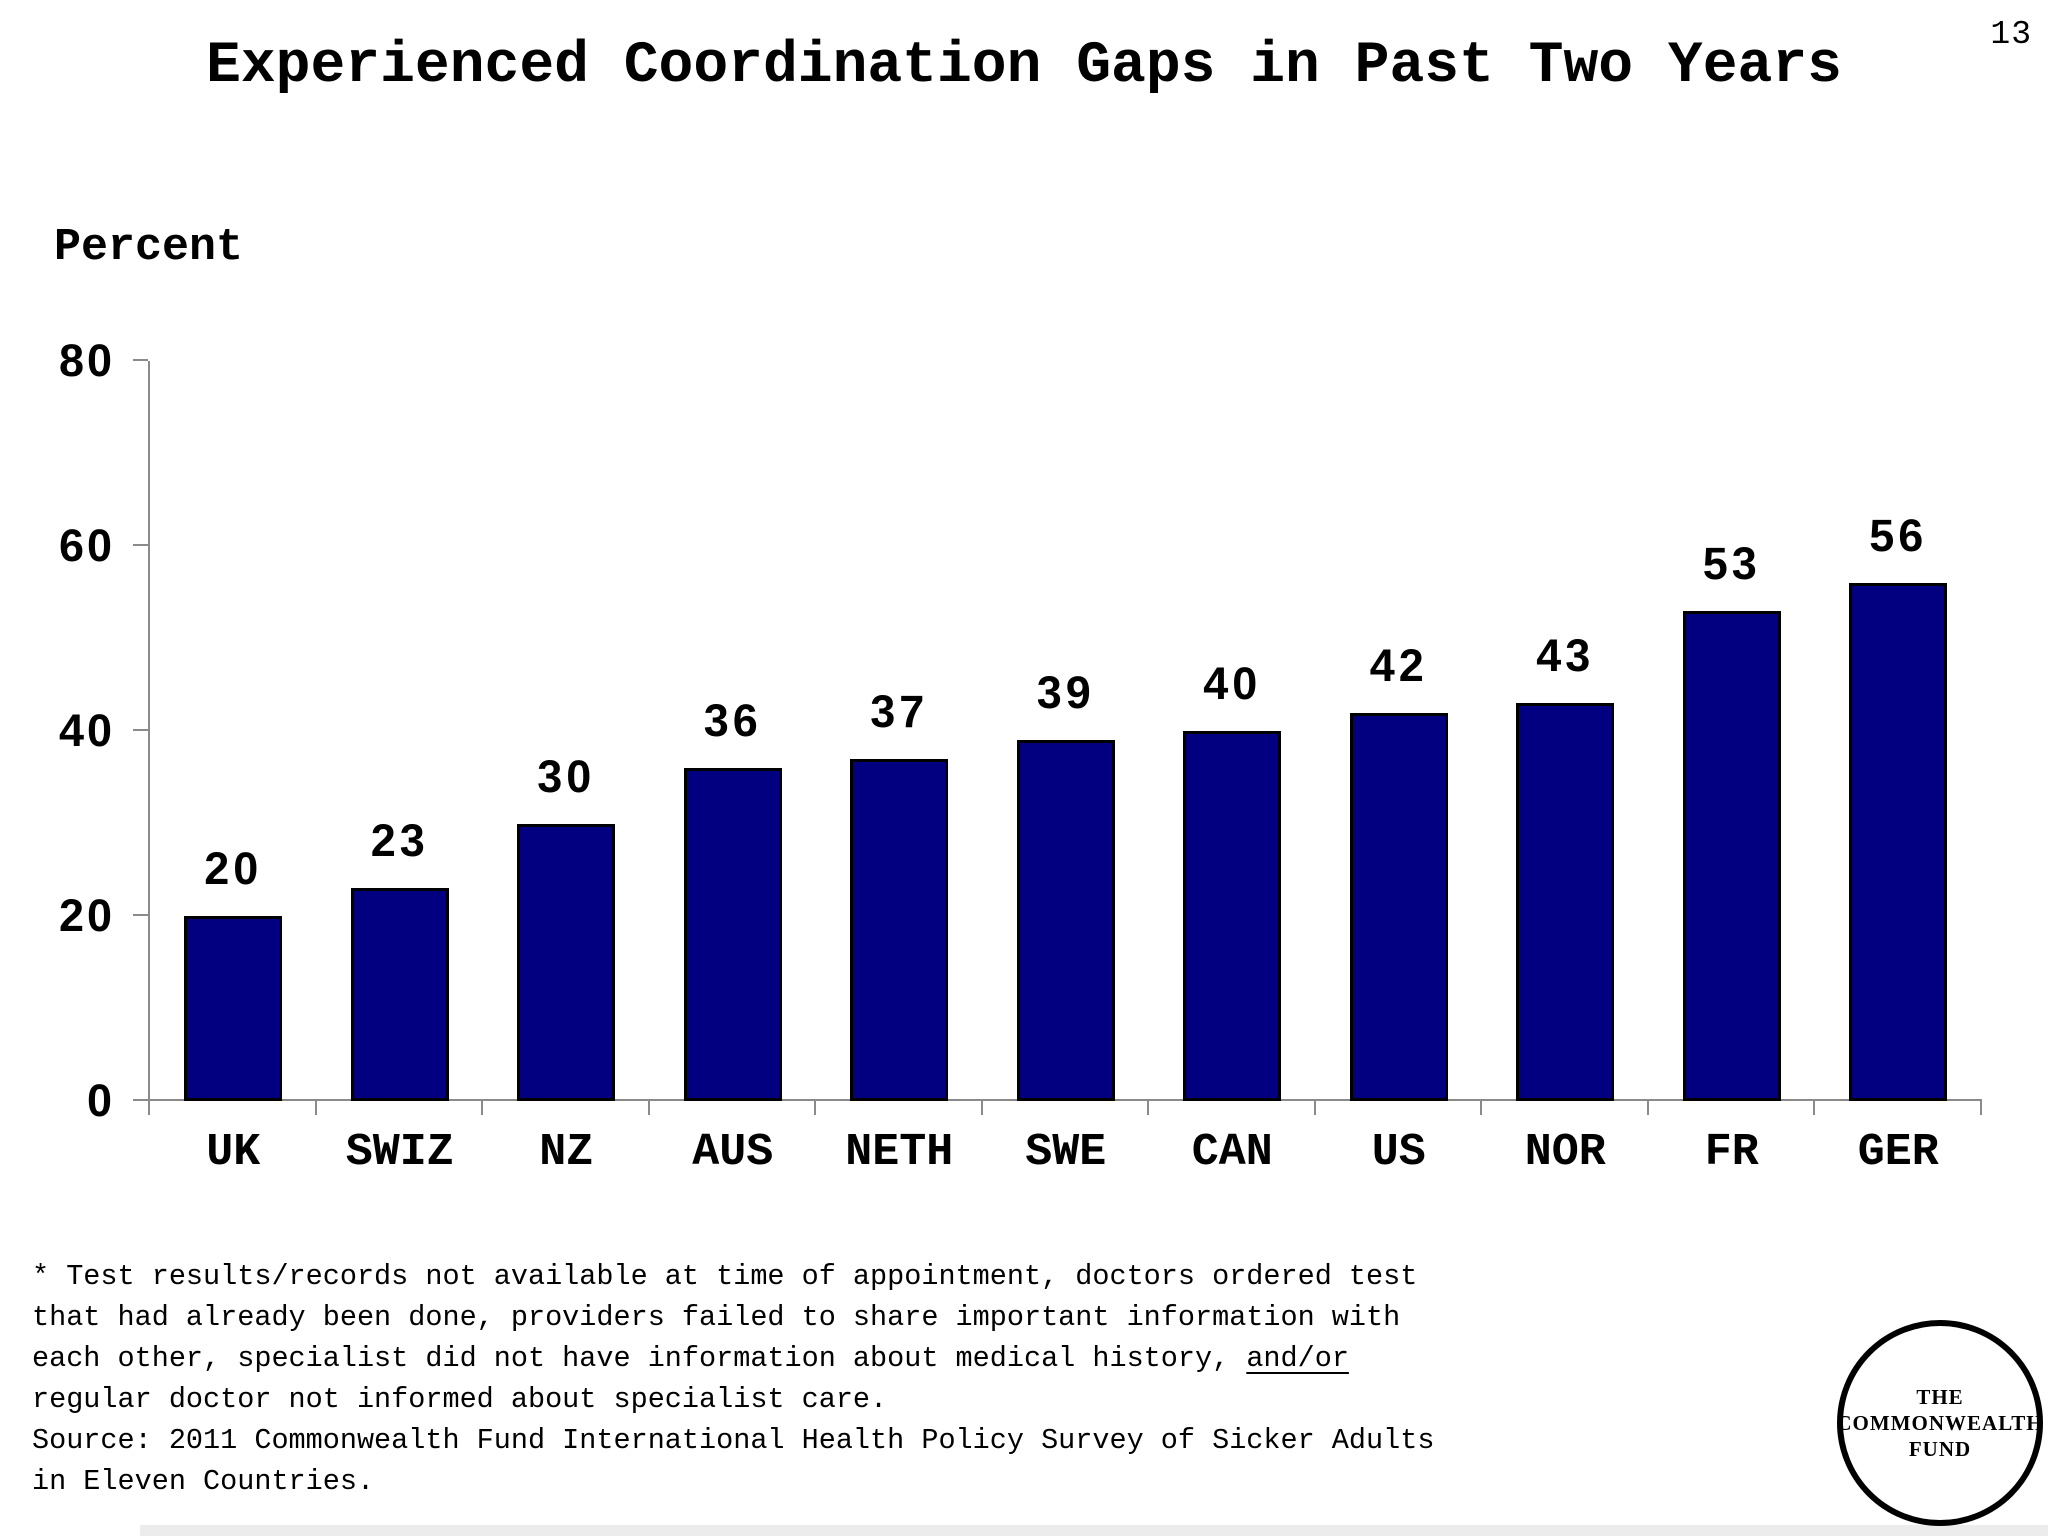 The height and width of the screenshot is (1536, 2048). I want to click on window-edge-strip, so click(1094, 1530).